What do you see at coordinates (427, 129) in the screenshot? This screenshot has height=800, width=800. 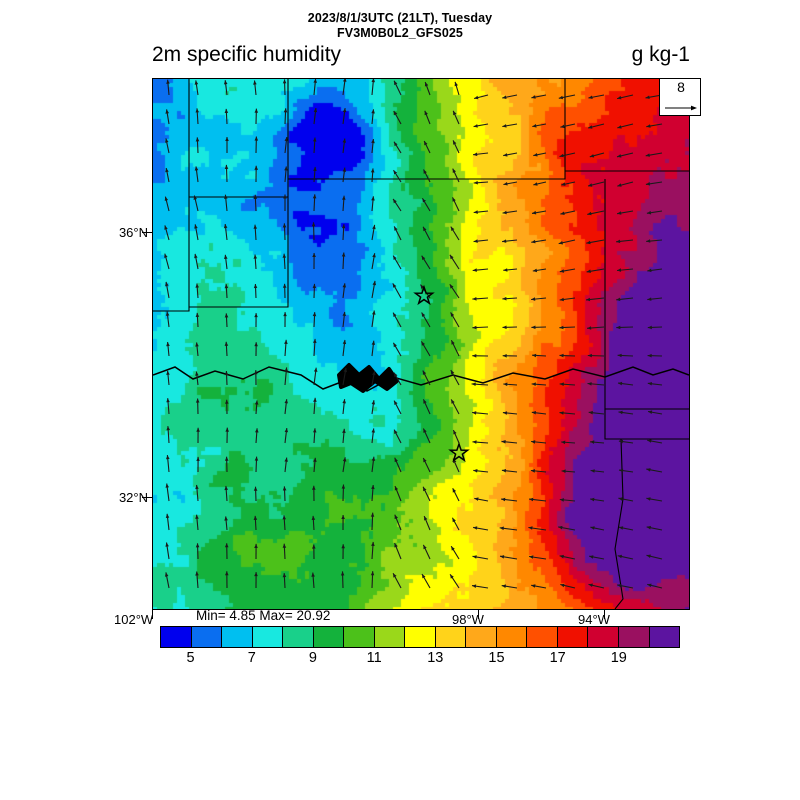 I see `state-boundary` at bounding box center [427, 129].